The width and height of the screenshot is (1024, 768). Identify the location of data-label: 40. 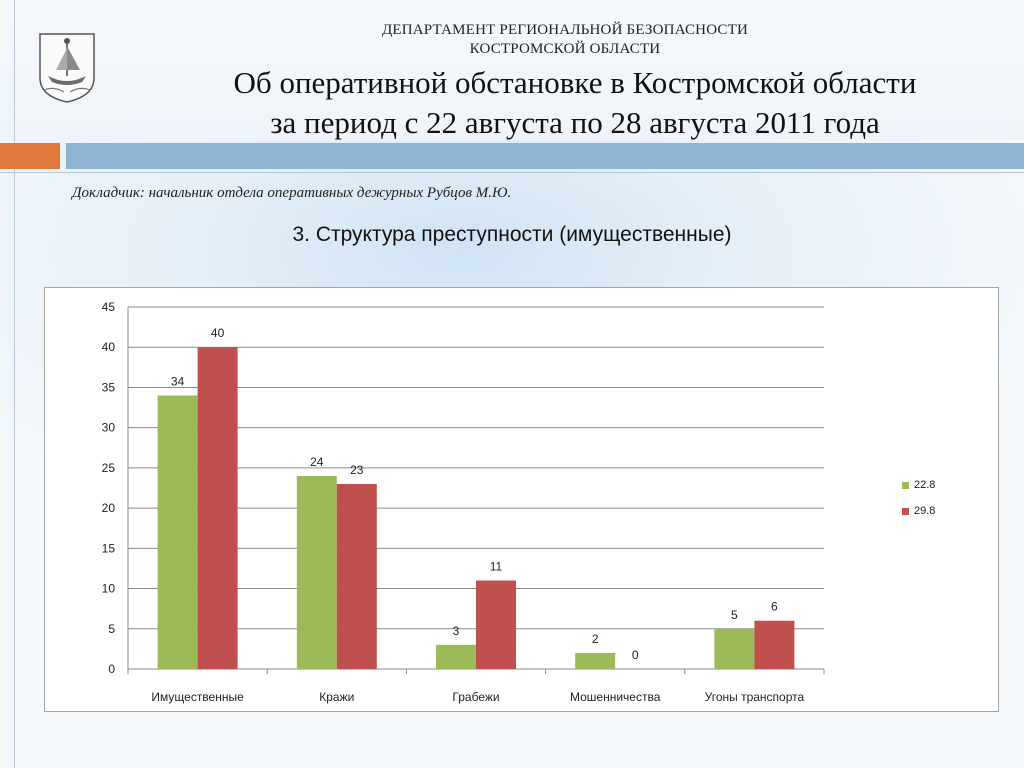
(218, 333).